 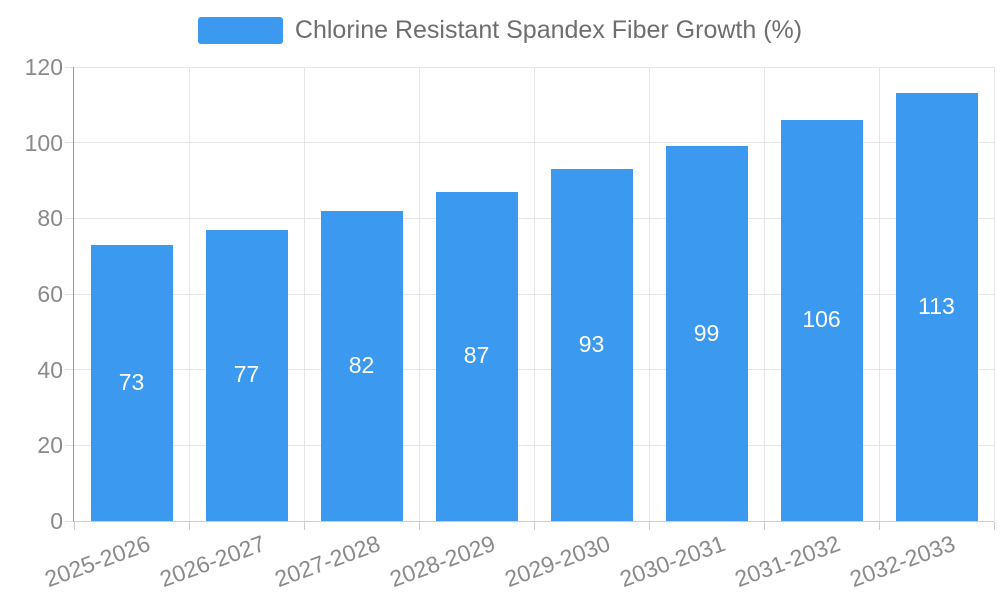 What do you see at coordinates (327, 561) in the screenshot?
I see `x-axis-label: 2027-2028` at bounding box center [327, 561].